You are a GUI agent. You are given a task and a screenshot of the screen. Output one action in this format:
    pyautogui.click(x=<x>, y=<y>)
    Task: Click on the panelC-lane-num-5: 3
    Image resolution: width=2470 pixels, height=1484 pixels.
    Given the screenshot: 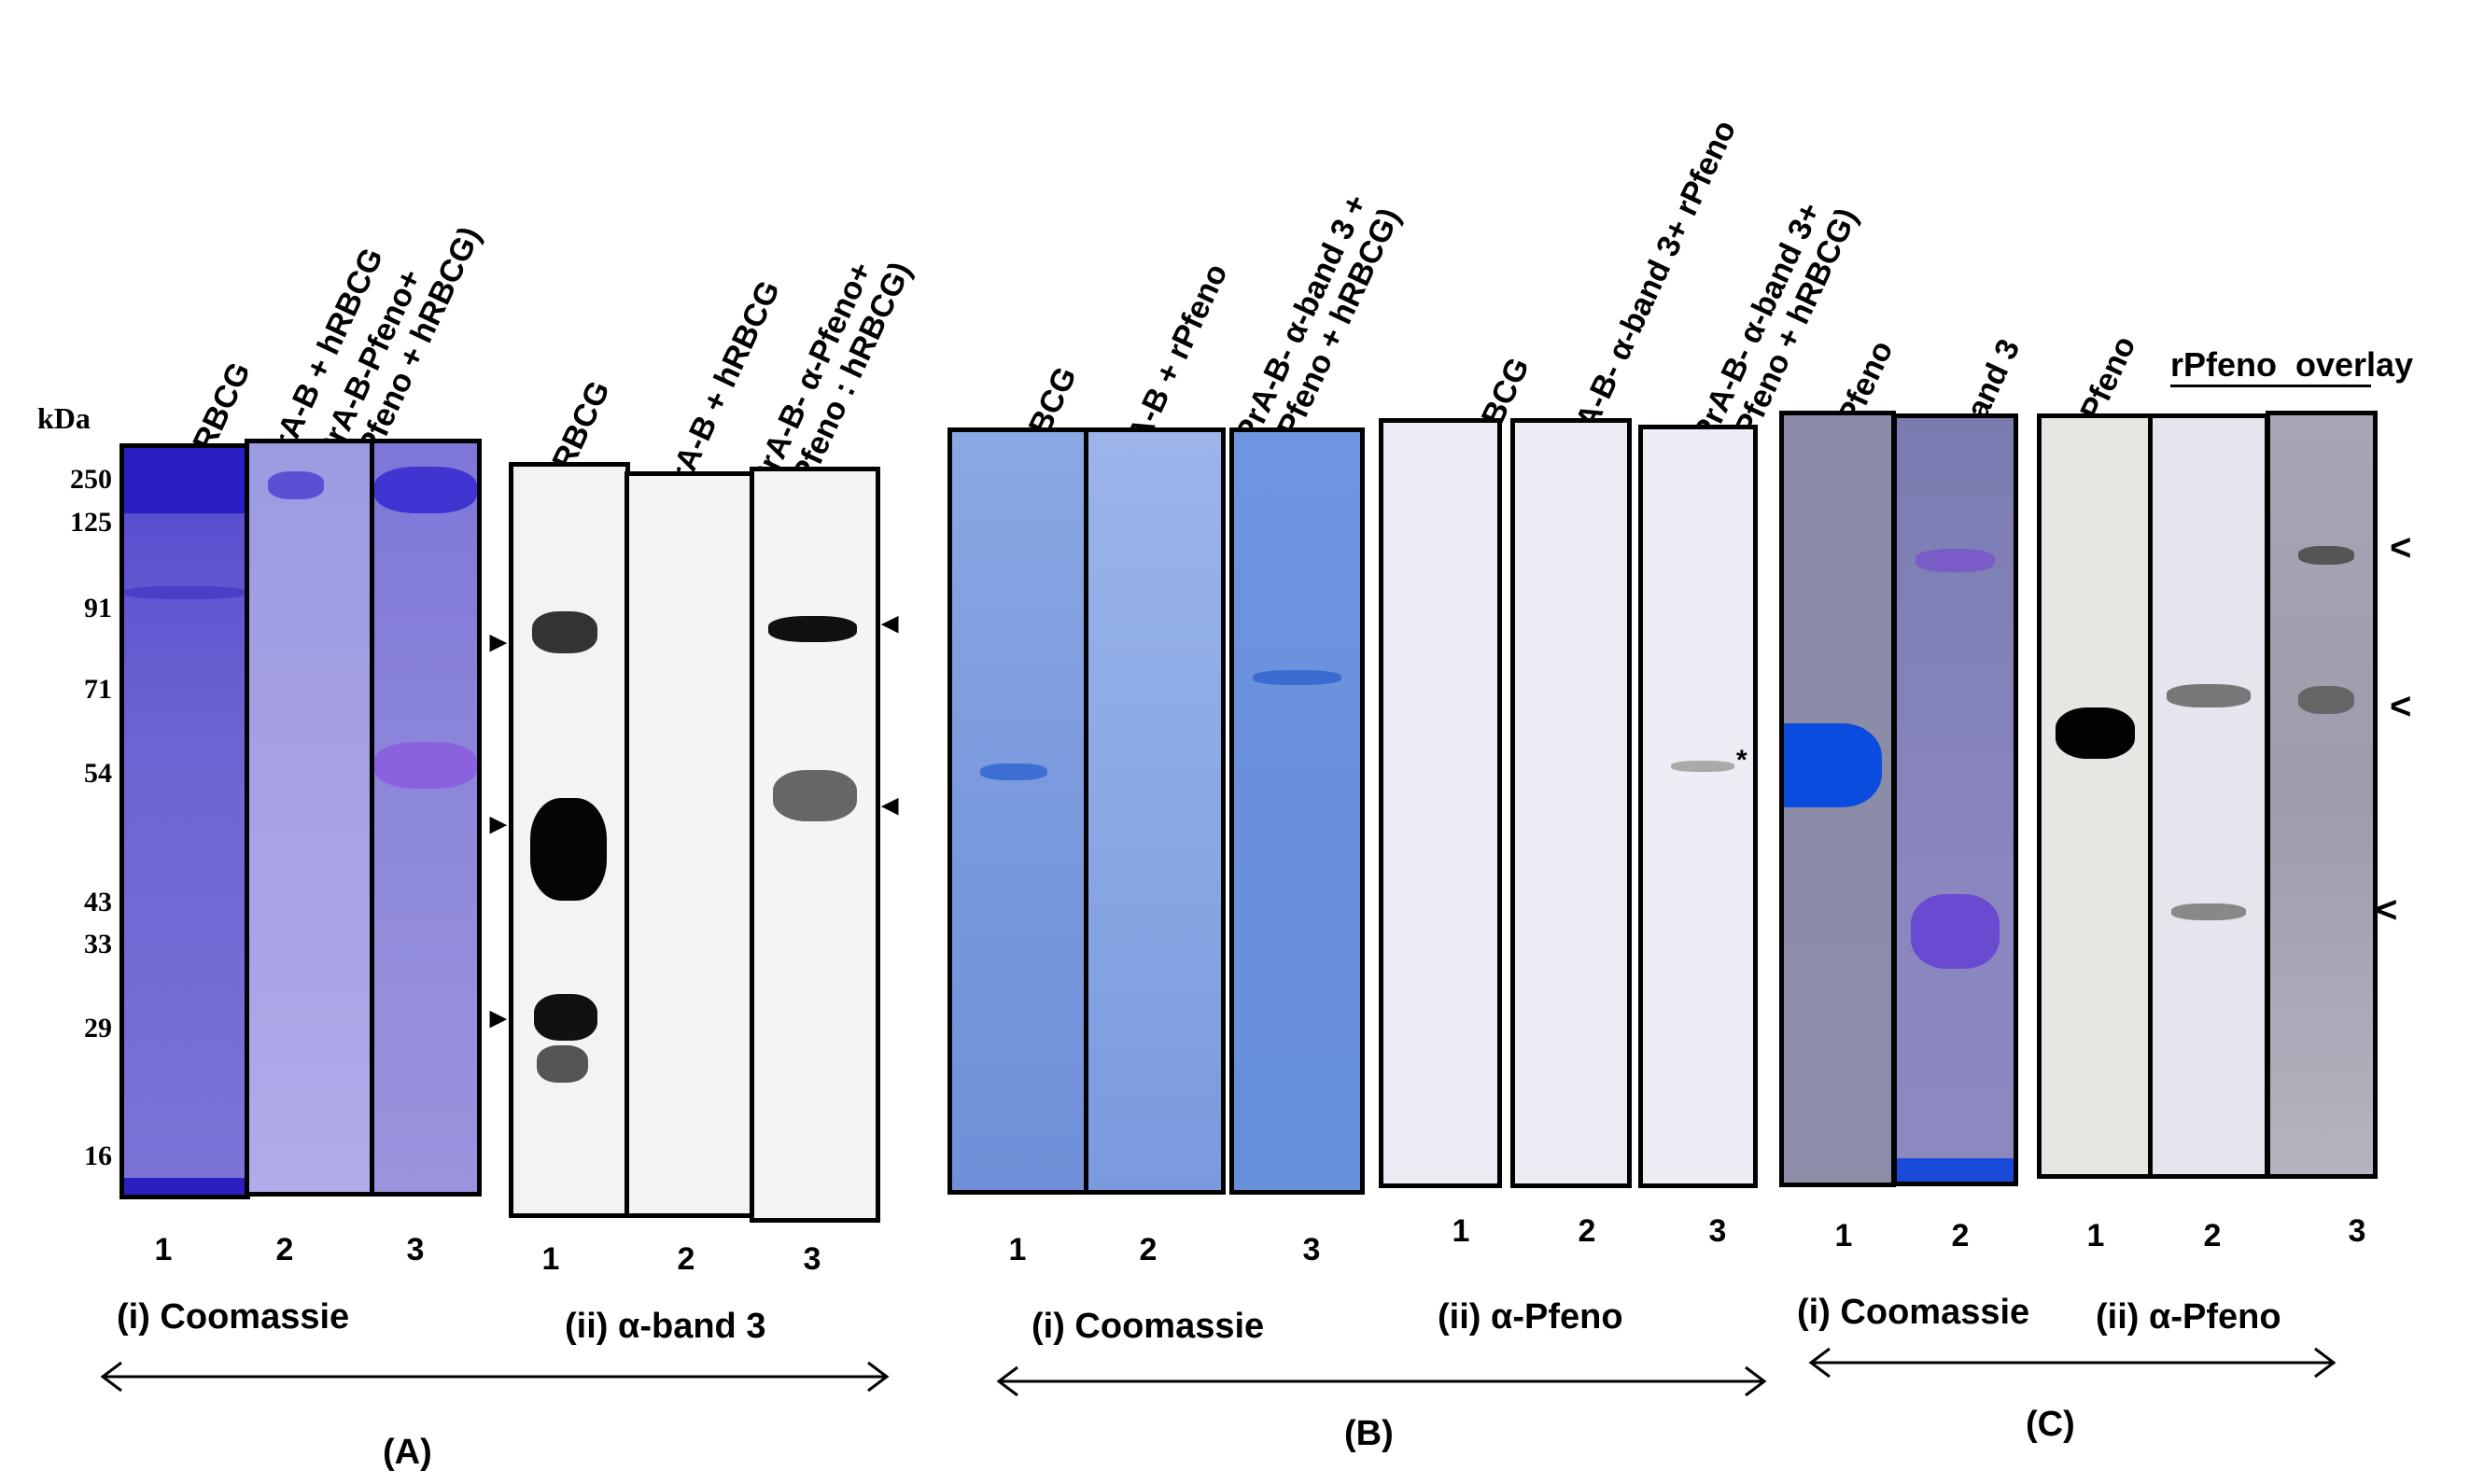 What is the action you would take?
    pyautogui.click(x=2357, y=1231)
    